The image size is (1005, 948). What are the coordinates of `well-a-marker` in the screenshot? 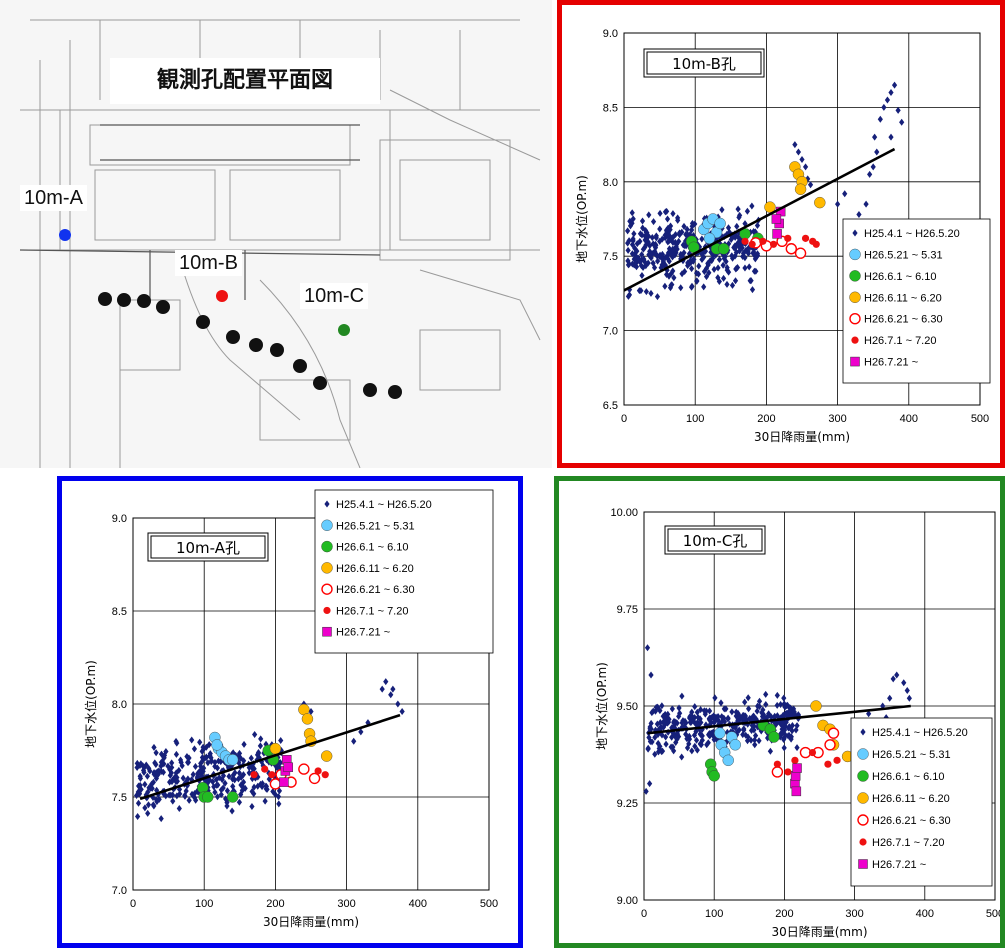 It's located at (65, 235).